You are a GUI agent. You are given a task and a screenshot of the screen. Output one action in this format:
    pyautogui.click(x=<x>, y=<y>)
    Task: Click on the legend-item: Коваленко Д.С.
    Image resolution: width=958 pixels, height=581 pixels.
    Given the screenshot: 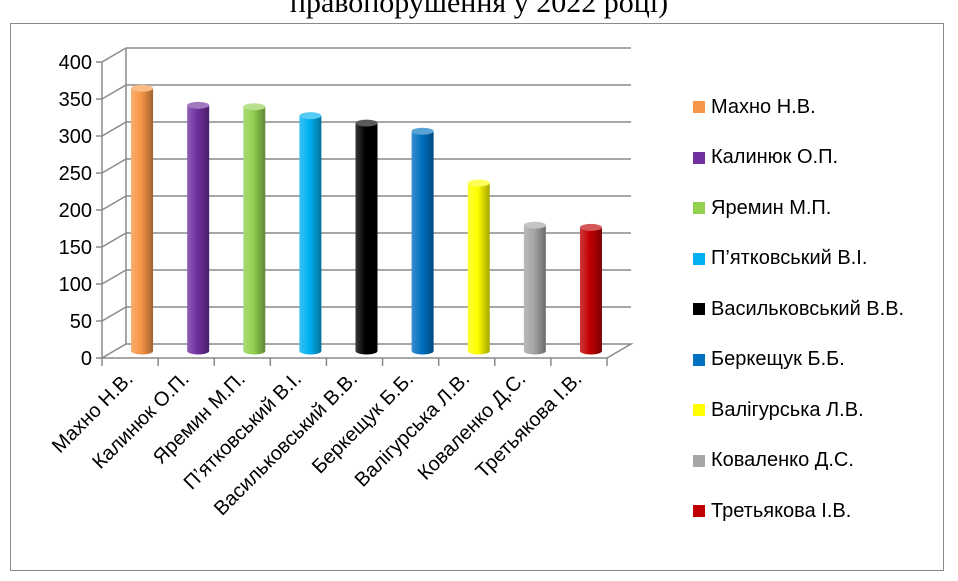 What is the action you would take?
    pyautogui.click(x=773, y=461)
    